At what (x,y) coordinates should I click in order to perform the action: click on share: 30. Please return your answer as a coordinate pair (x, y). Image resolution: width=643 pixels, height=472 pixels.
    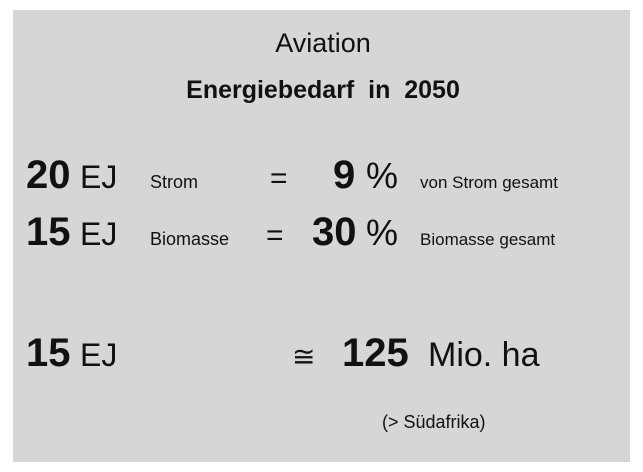
    Looking at the image, I should click on (334, 232).